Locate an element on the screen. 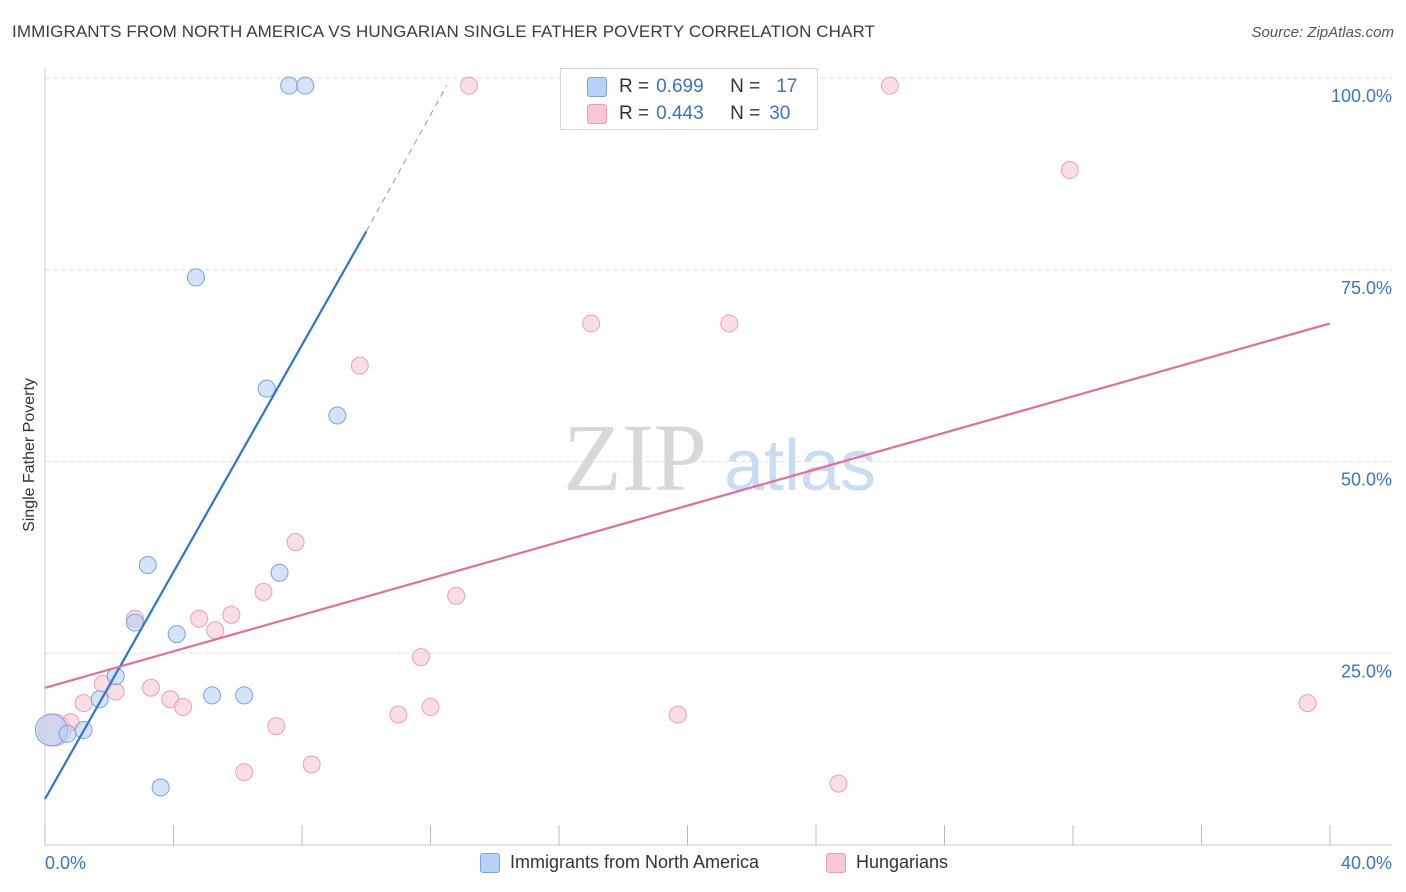 Image resolution: width=1406 pixels, height=892 pixels. legend-n-value: 30 is located at coordinates (780, 113).